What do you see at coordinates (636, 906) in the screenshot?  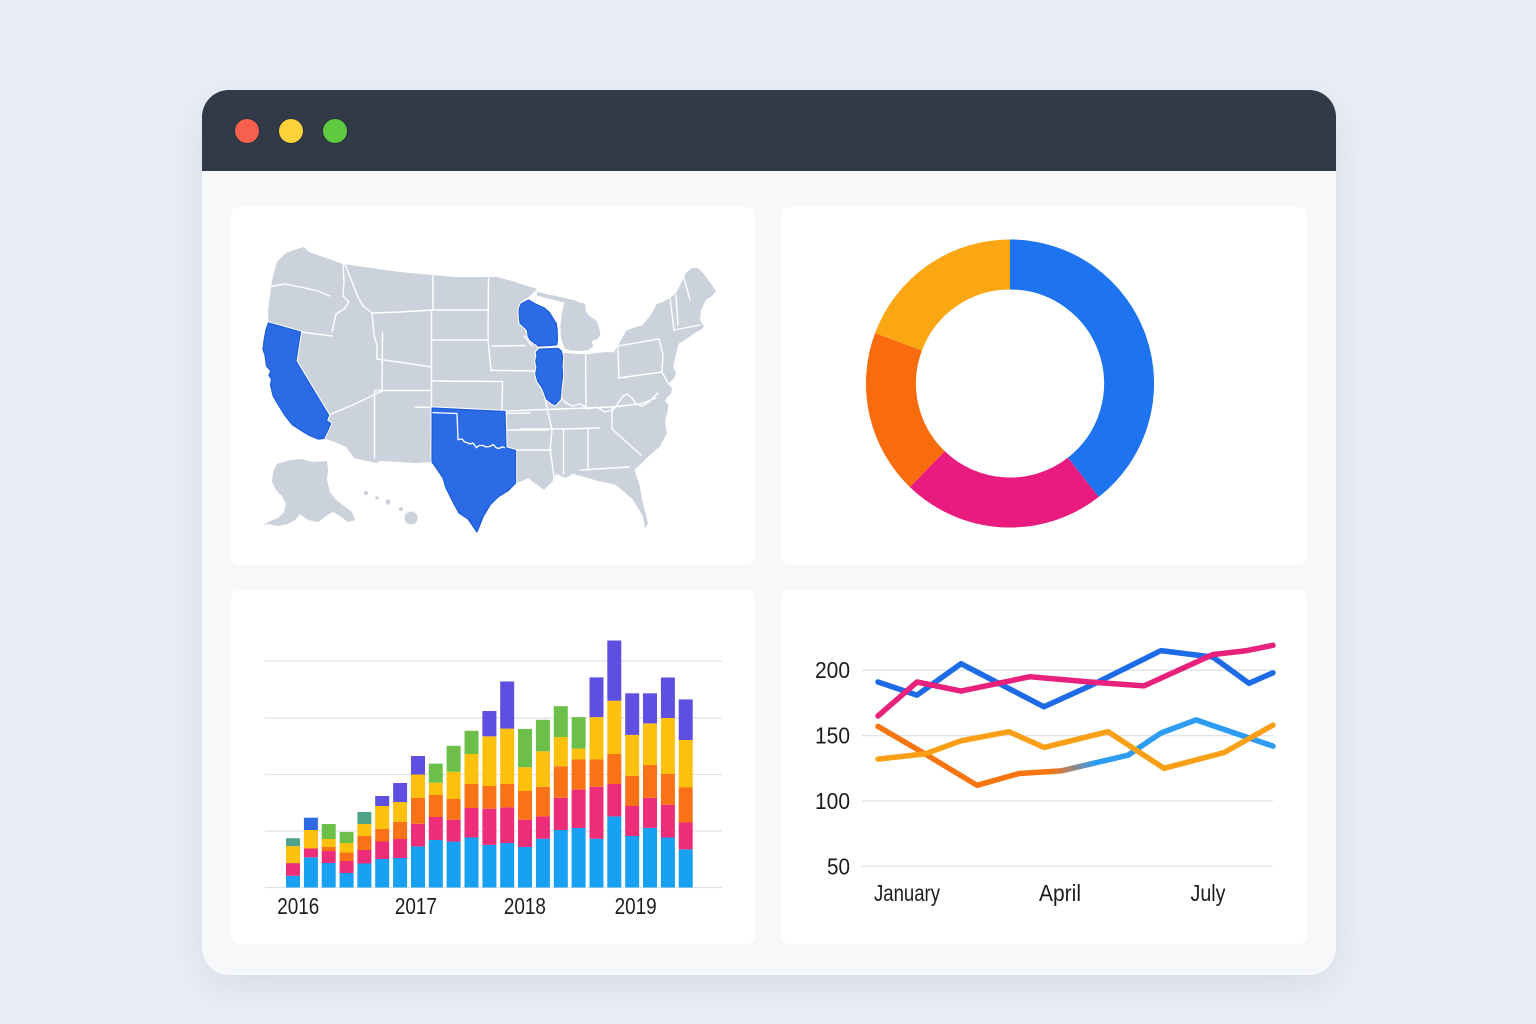 I see `svg-text: 2019` at bounding box center [636, 906].